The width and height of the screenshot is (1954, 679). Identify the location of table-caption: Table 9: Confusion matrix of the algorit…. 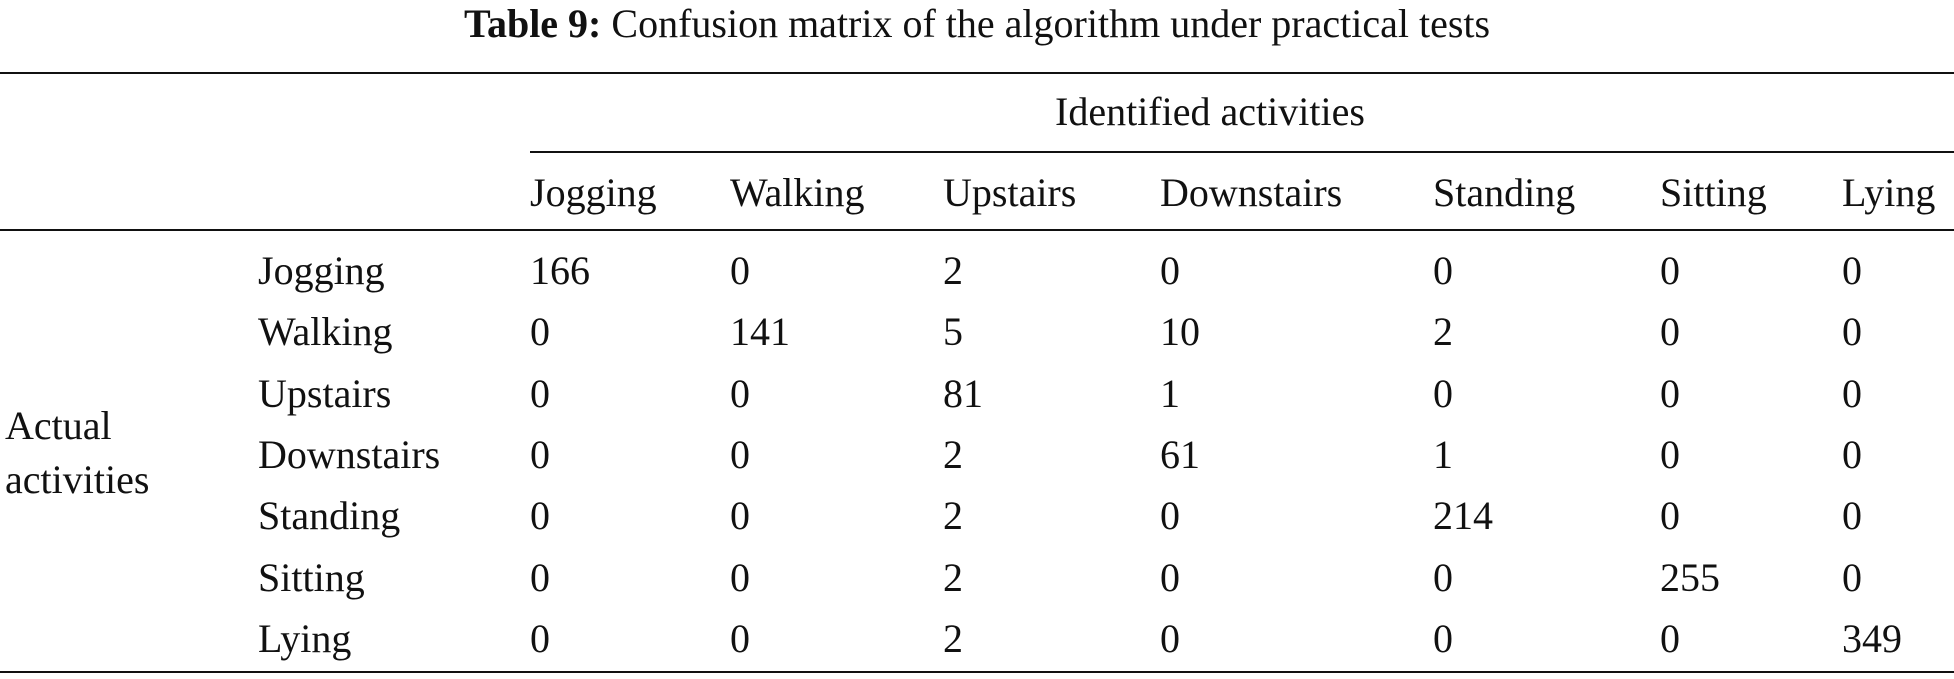
(977, 24).